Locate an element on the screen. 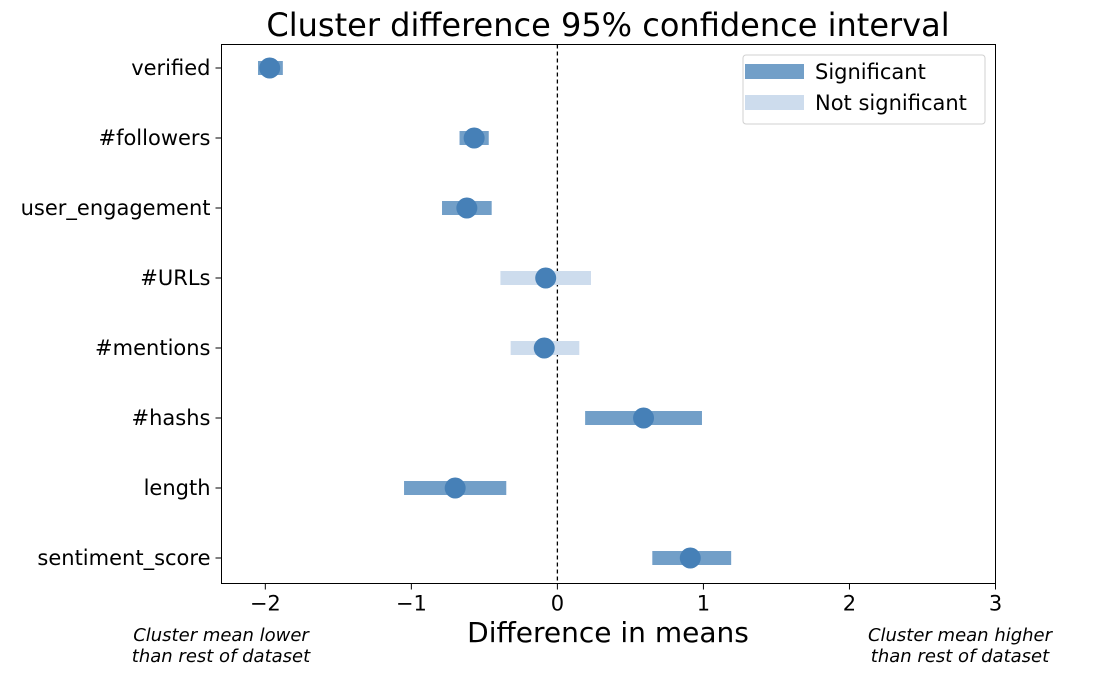 This screenshot has width=1105, height=677. annotation-right-line-2: than rest of dataset is located at coordinates (960, 656).